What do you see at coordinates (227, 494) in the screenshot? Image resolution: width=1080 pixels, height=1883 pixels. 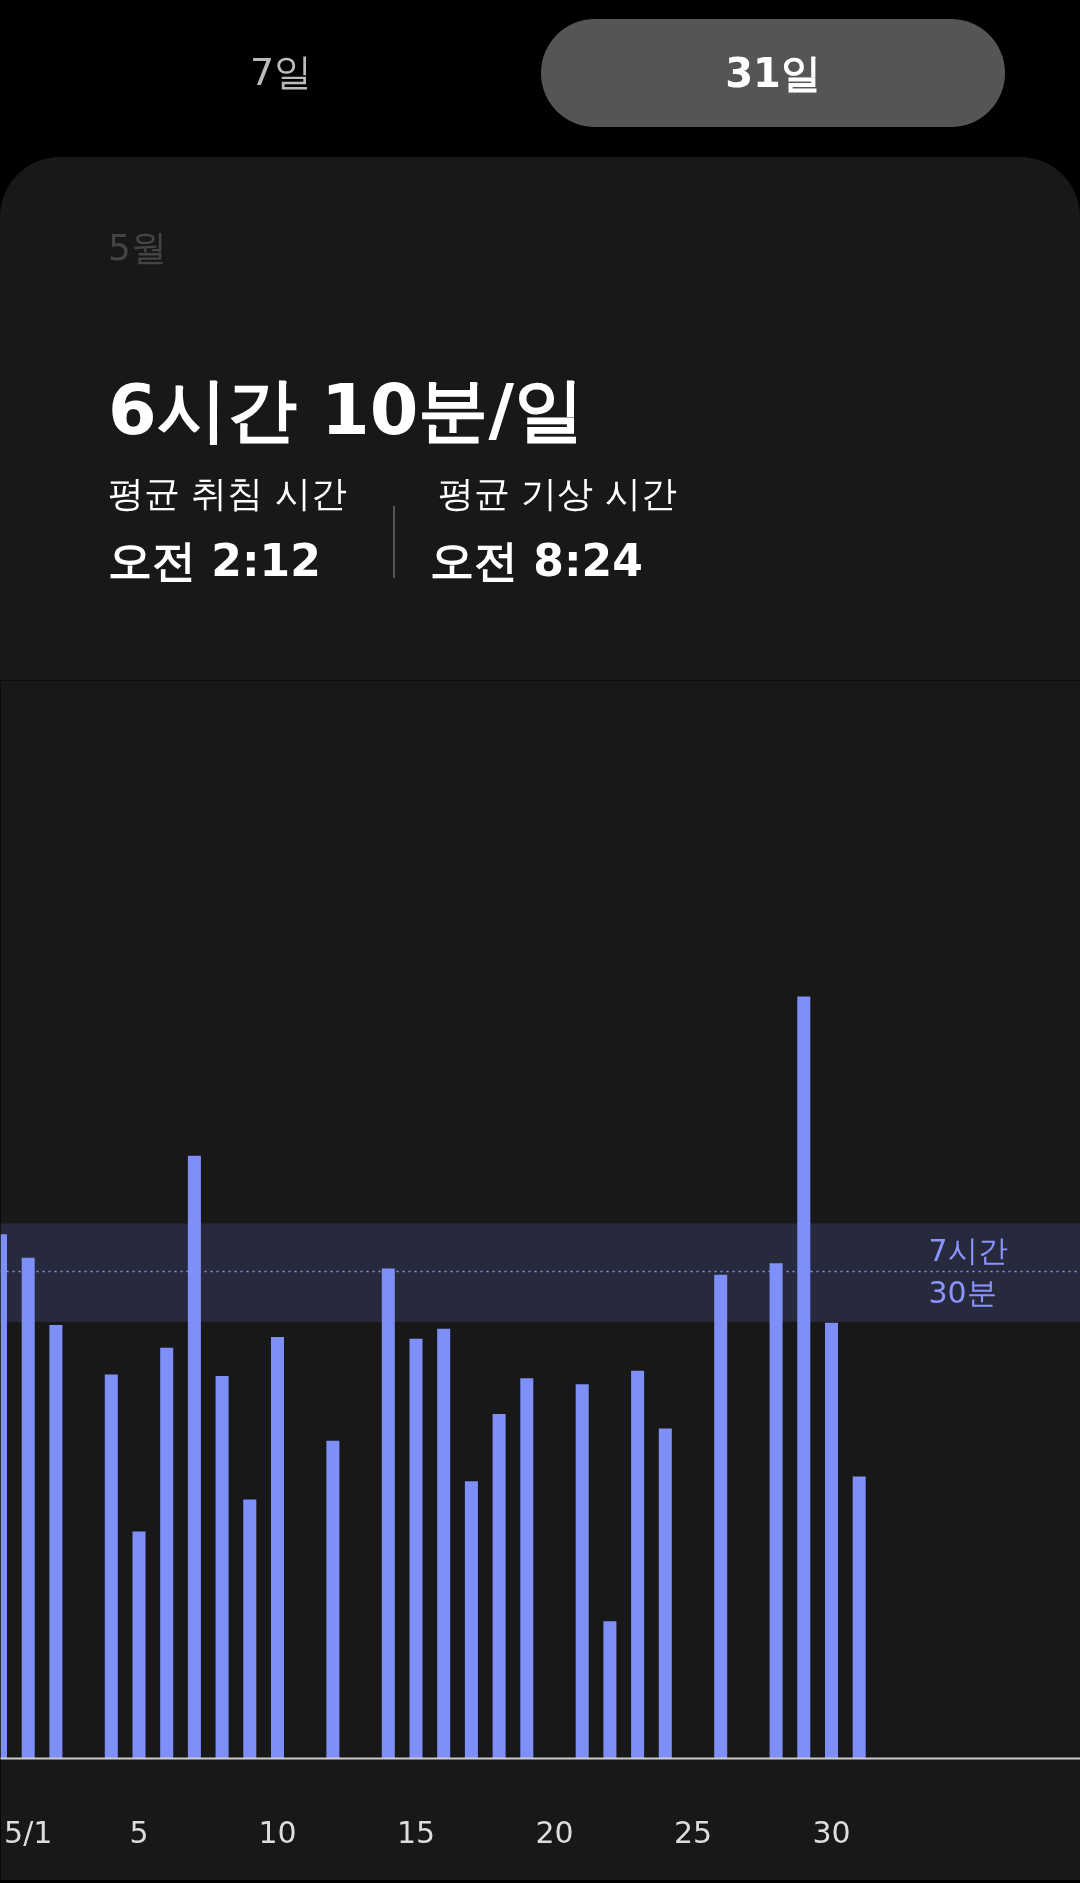 I see `text: 평균 취침 시간` at bounding box center [227, 494].